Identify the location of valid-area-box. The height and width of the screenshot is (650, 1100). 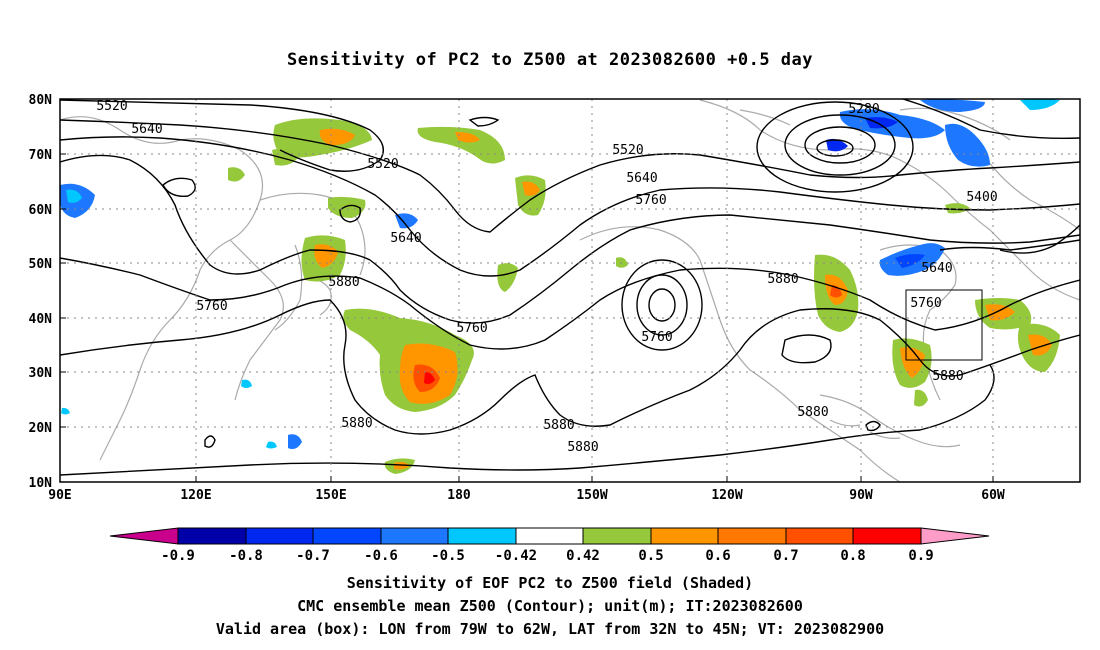
(944, 325).